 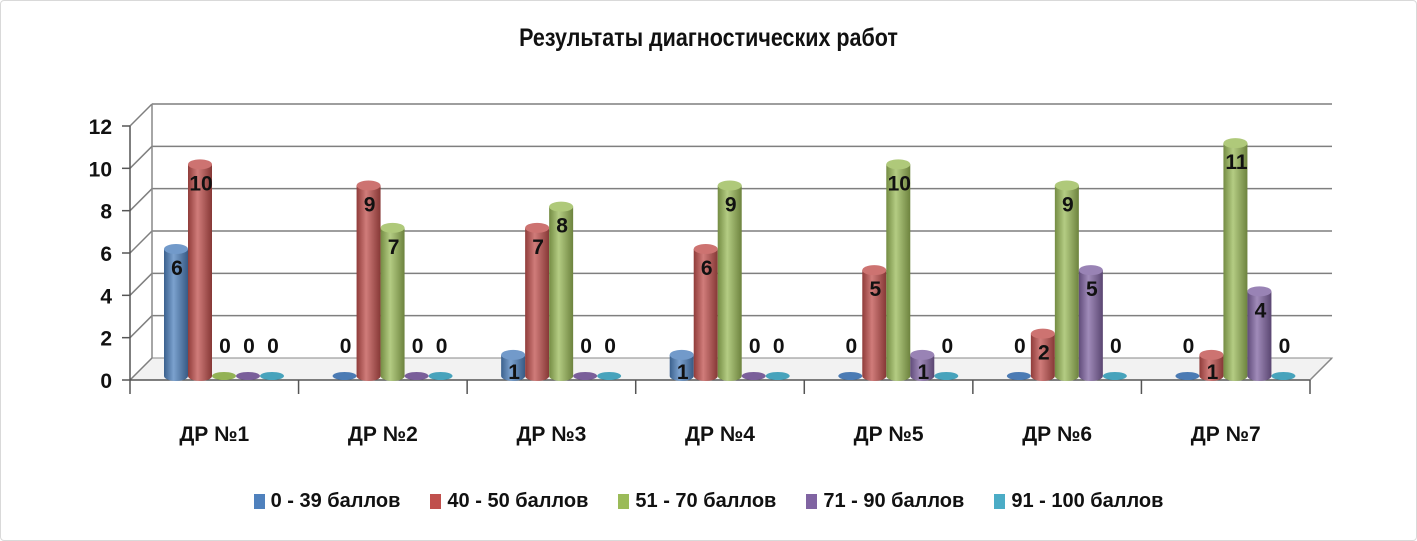 What do you see at coordinates (562, 226) in the screenshot?
I see `data-label: 8` at bounding box center [562, 226].